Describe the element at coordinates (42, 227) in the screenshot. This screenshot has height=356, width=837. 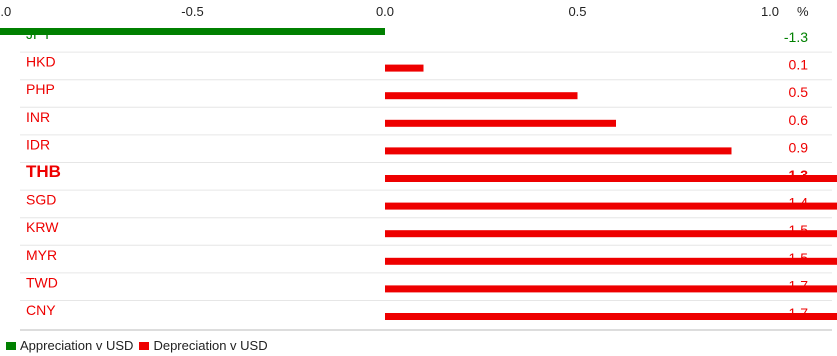
I see `category-label: KRW` at that location.